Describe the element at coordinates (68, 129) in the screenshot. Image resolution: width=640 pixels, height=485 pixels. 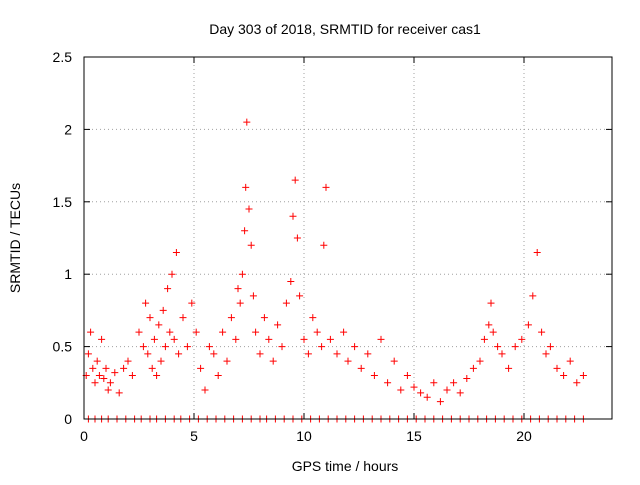
I see `y-tick-label: 2` at that location.